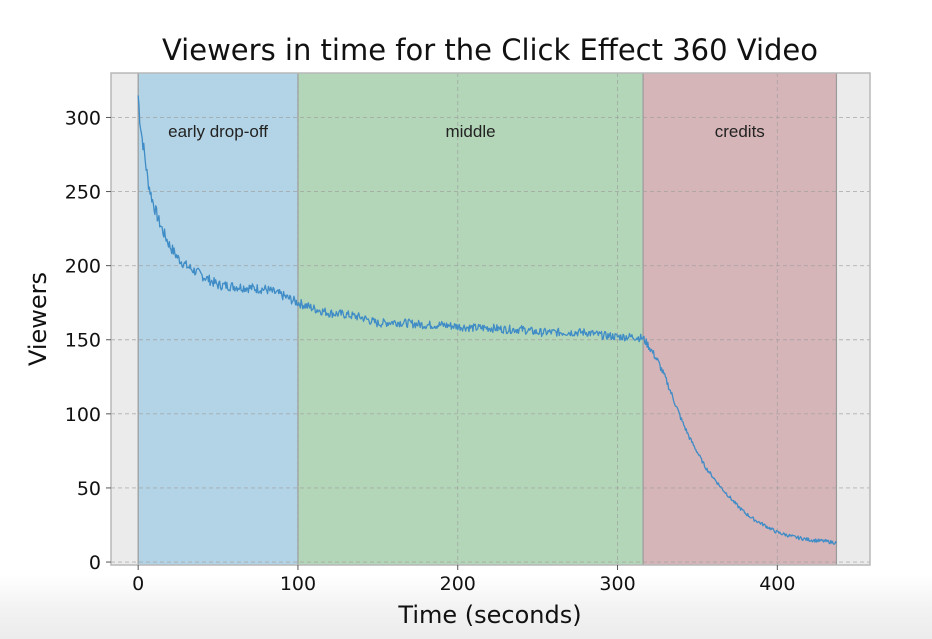 The image size is (932, 639). Describe the element at coordinates (218, 131) in the screenshot. I see `region-label-early-drop-off: early drop-off` at that location.